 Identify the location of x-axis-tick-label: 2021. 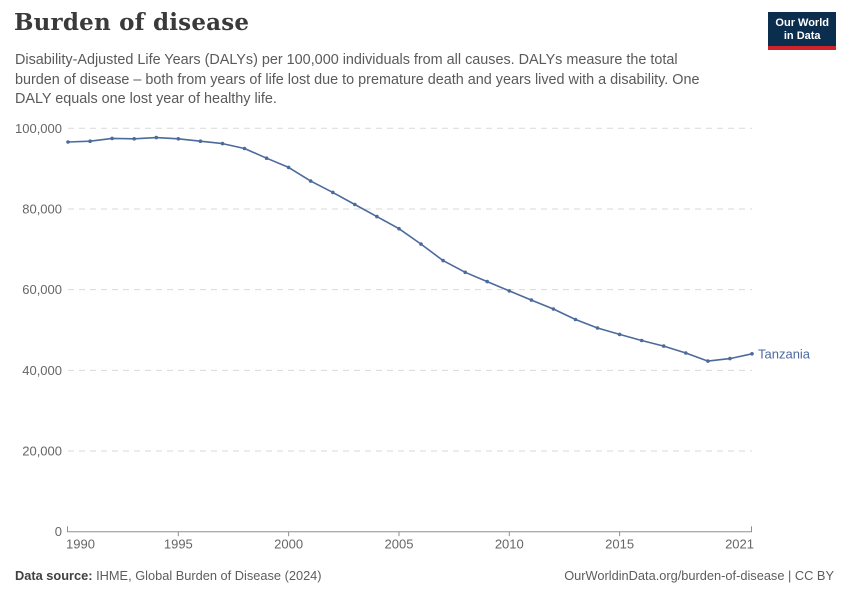
(739, 544).